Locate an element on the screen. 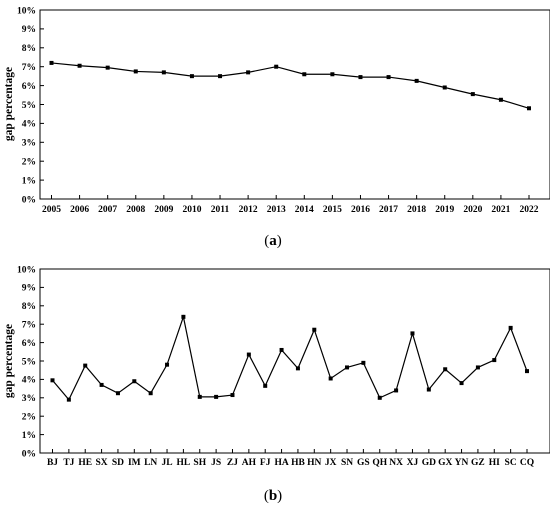 The width and height of the screenshot is (550, 508). chart-a-x-tick-label: 2021 is located at coordinates (500, 210).